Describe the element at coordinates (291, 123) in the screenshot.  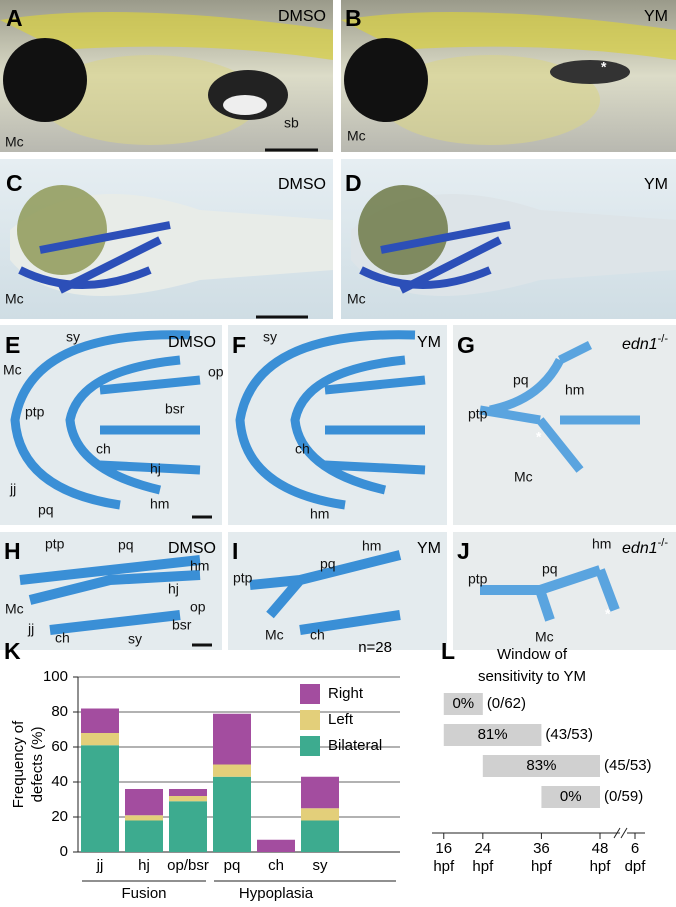
I see `structure-label: sb` at that location.